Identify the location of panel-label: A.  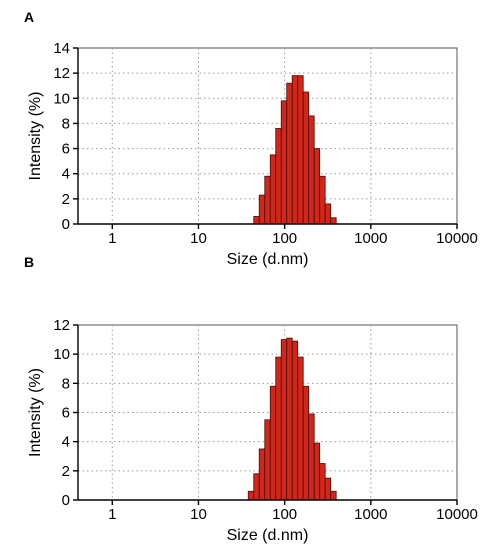
(29, 17).